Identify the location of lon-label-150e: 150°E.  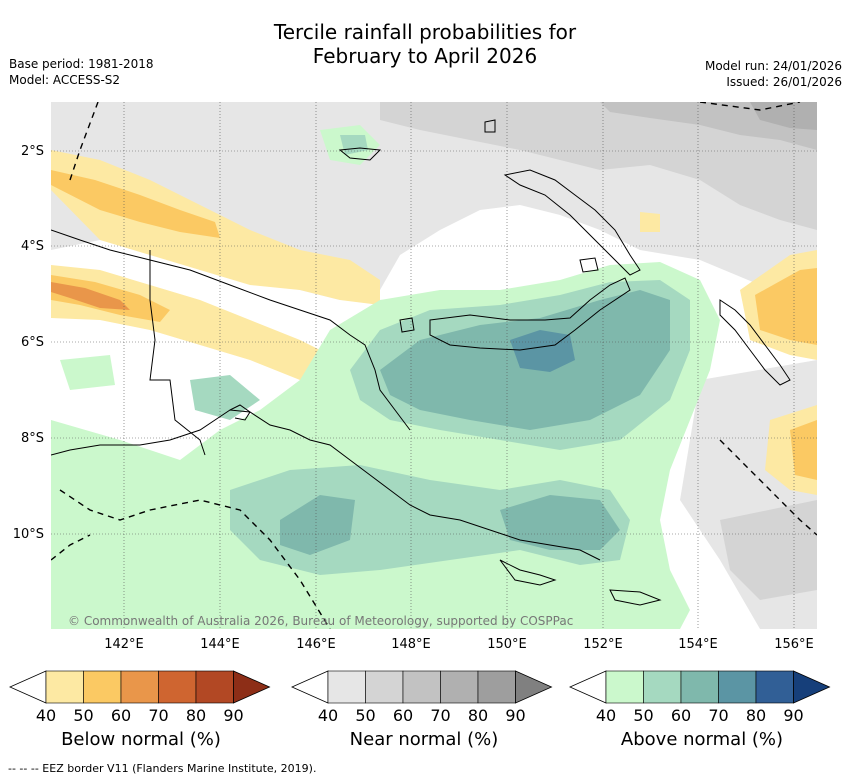
(507, 644).